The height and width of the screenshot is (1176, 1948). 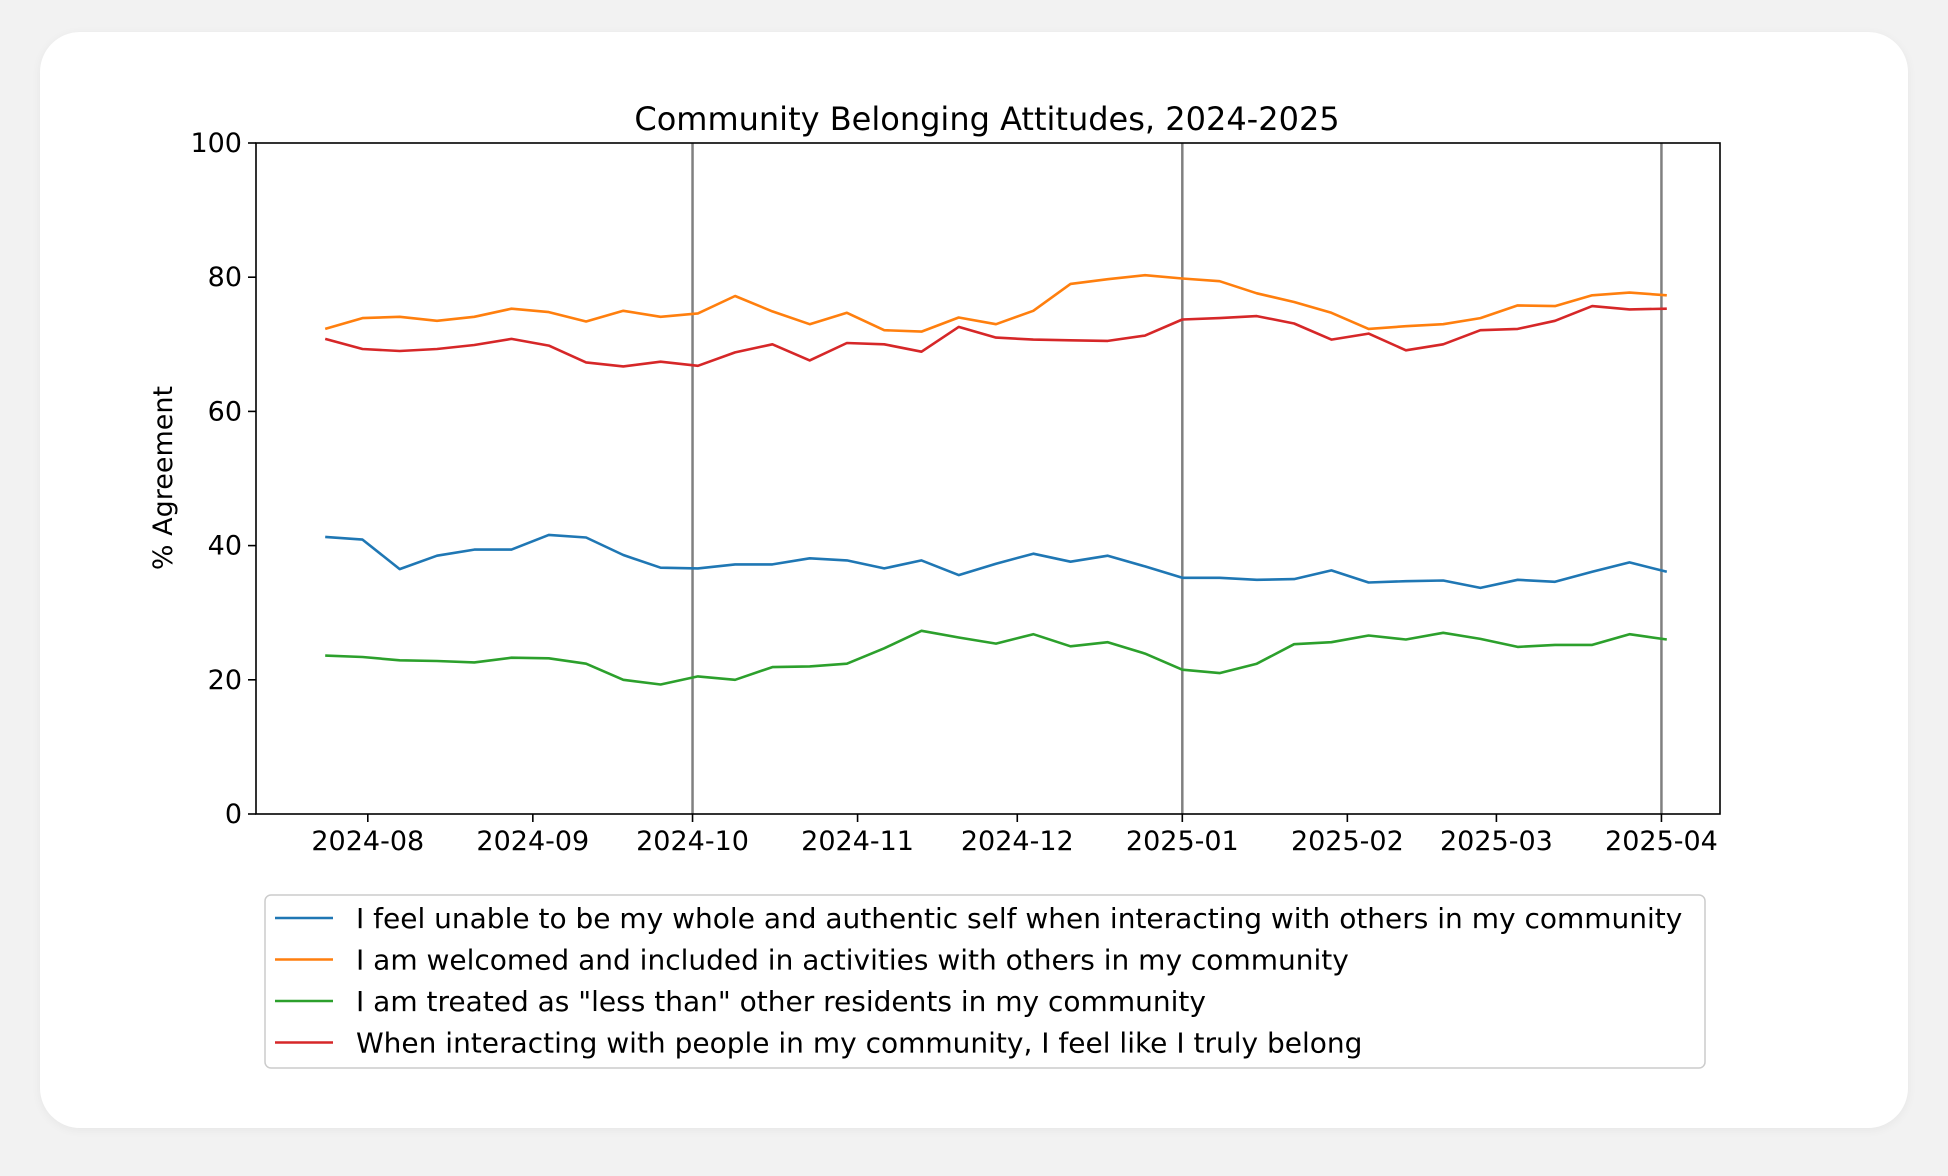 What do you see at coordinates (163, 478) in the screenshot?
I see `y-axis-label: % Agreement` at bounding box center [163, 478].